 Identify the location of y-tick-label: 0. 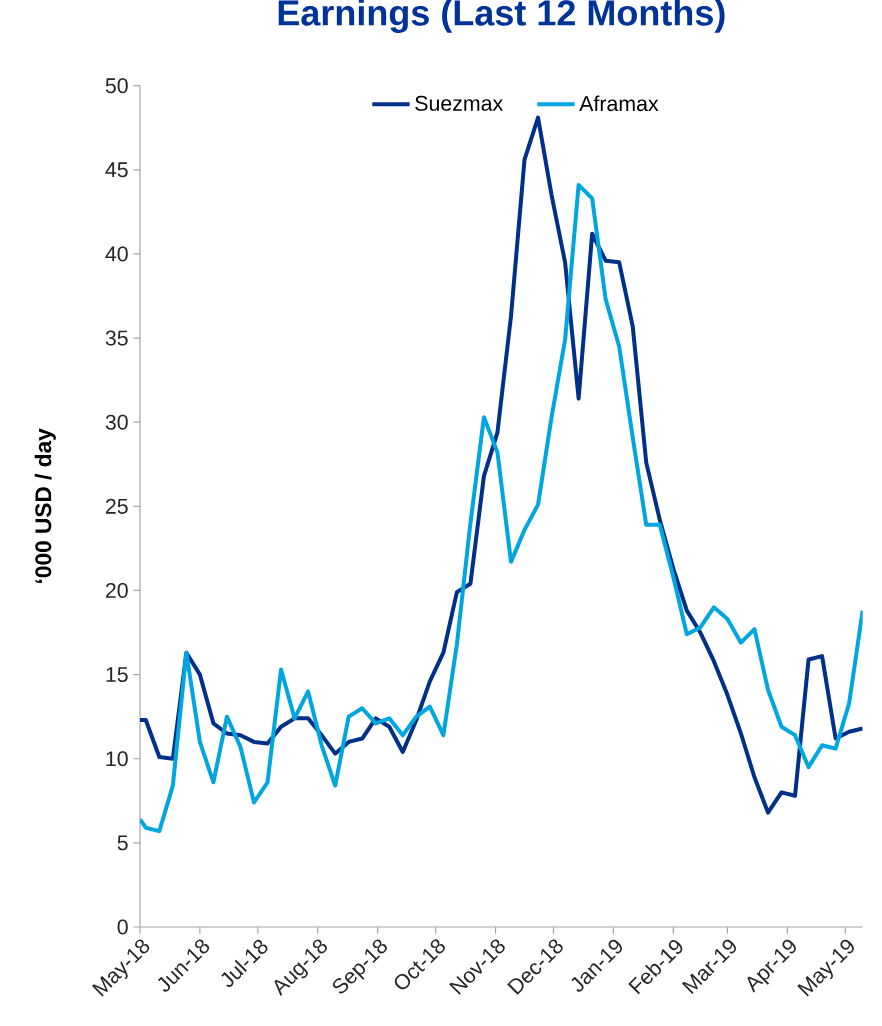
(122, 927).